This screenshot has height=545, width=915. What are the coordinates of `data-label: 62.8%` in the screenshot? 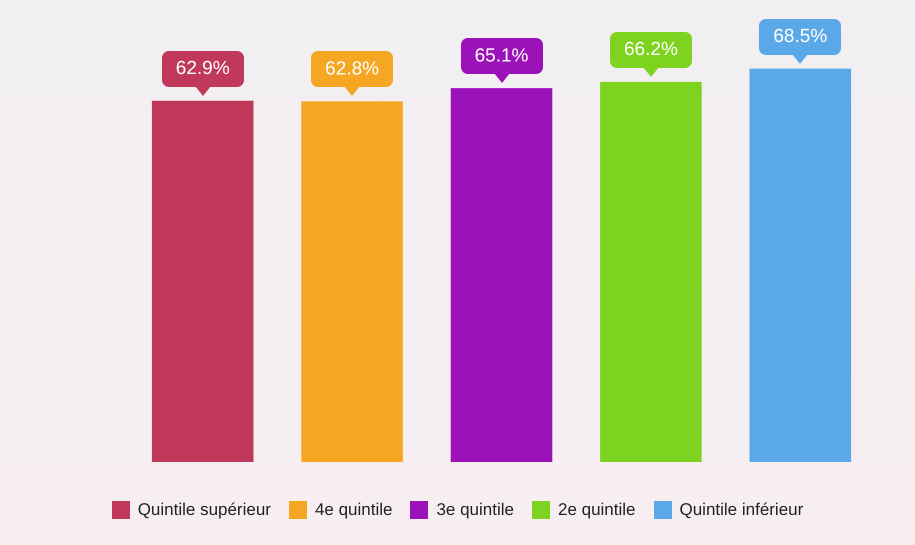 It's located at (352, 69).